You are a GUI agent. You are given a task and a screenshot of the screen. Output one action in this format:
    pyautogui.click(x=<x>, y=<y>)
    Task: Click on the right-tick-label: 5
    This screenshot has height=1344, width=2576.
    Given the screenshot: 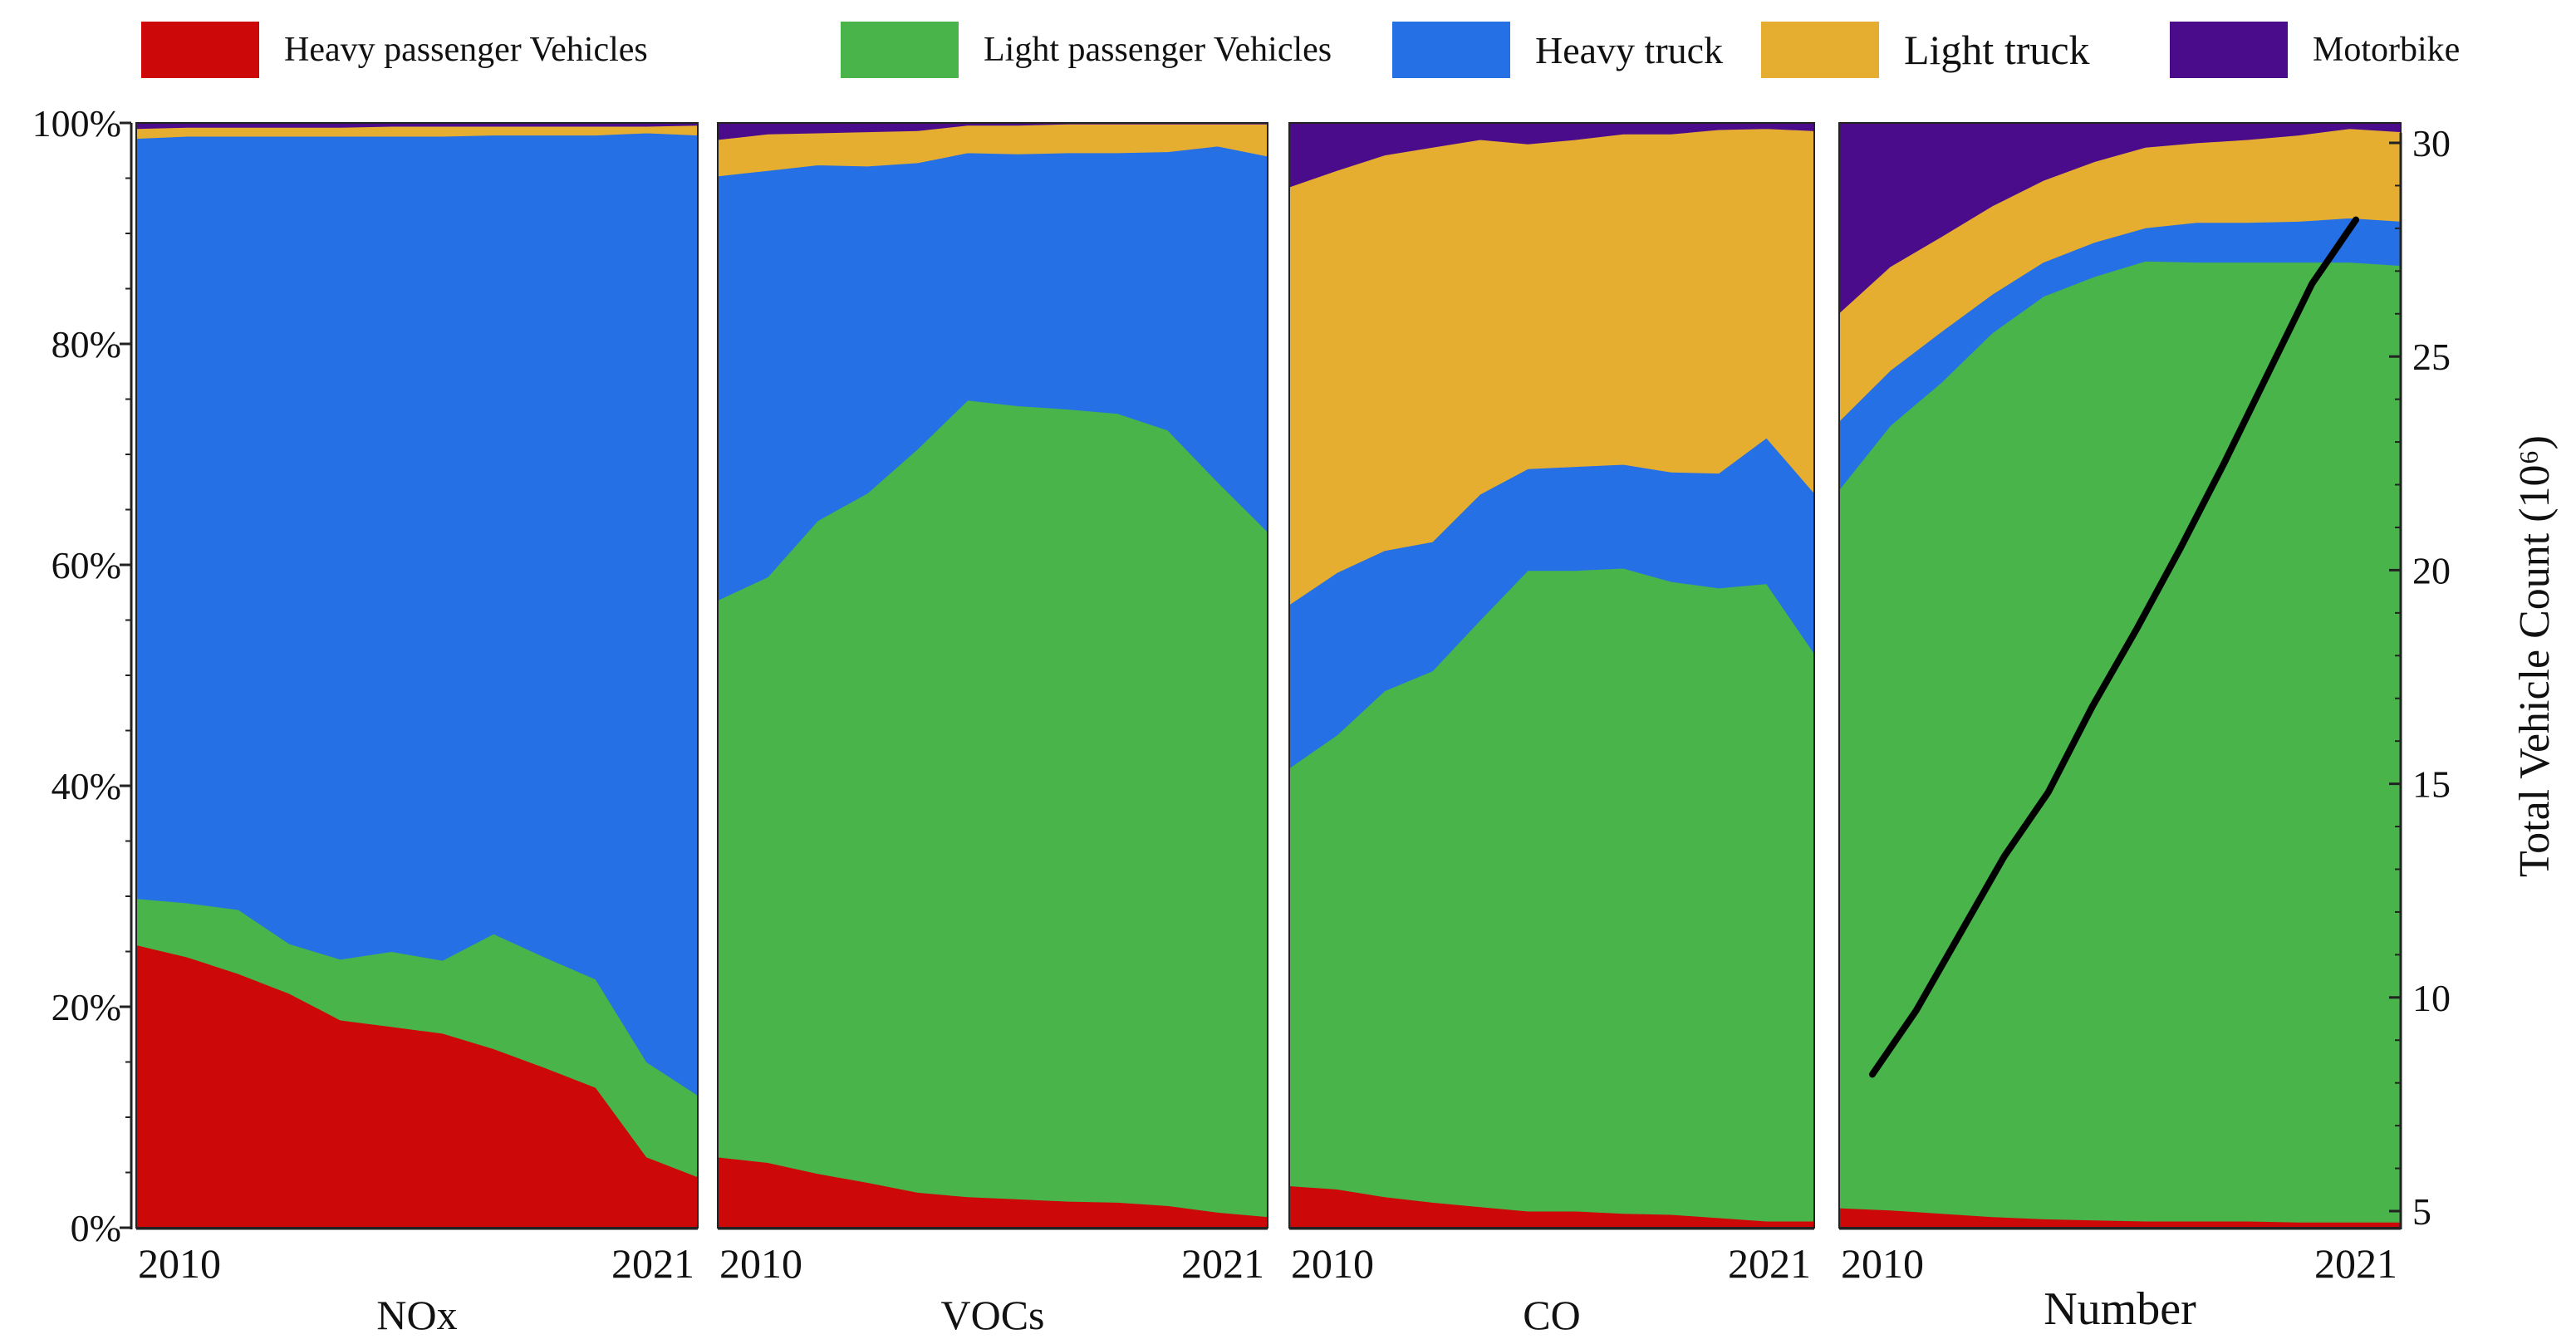 What is the action you would take?
    pyautogui.click(x=2421, y=1211)
    